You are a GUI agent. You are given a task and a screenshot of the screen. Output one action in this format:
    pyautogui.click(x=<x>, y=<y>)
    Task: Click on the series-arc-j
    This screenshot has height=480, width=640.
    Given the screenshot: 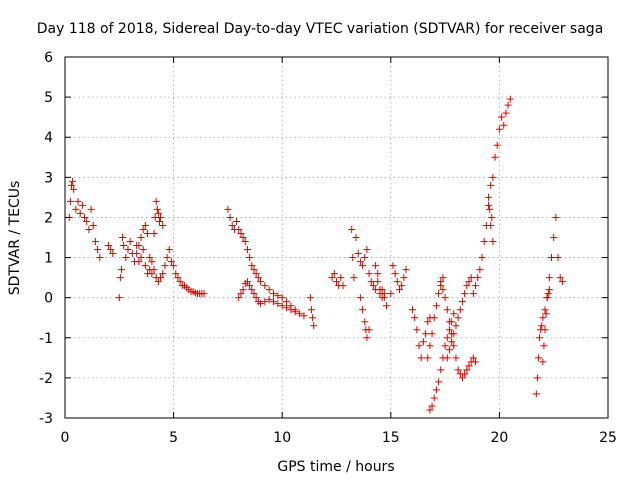 What is the action you would take?
    pyautogui.click(x=312, y=312)
    